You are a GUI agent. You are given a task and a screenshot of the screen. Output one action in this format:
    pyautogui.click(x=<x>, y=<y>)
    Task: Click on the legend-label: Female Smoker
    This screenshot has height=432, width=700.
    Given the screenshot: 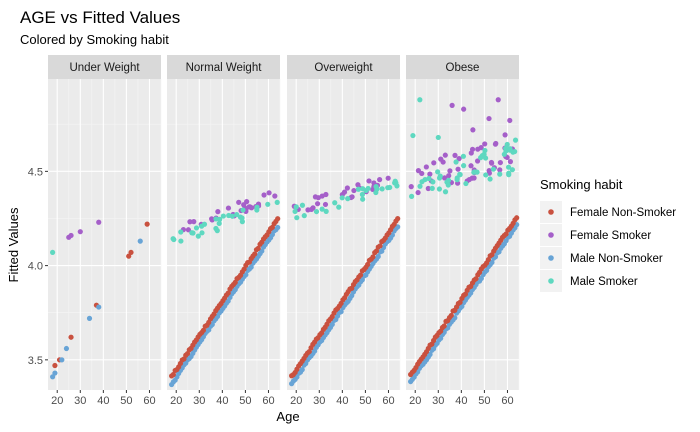 What is the action you would take?
    pyautogui.click(x=610, y=236)
    